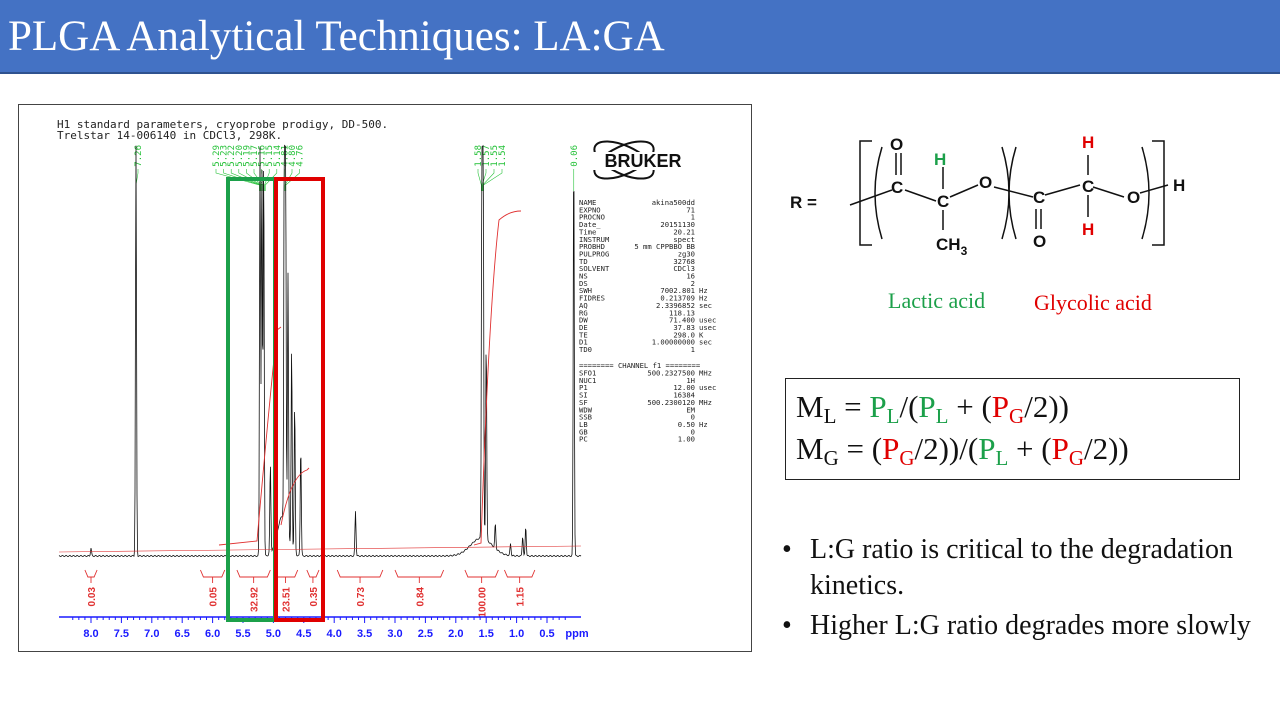 Image resolution: width=1280 pixels, height=720 pixels. Describe the element at coordinates (546, 634) in the screenshot. I see `axis-tick-label: 0.5` at that location.